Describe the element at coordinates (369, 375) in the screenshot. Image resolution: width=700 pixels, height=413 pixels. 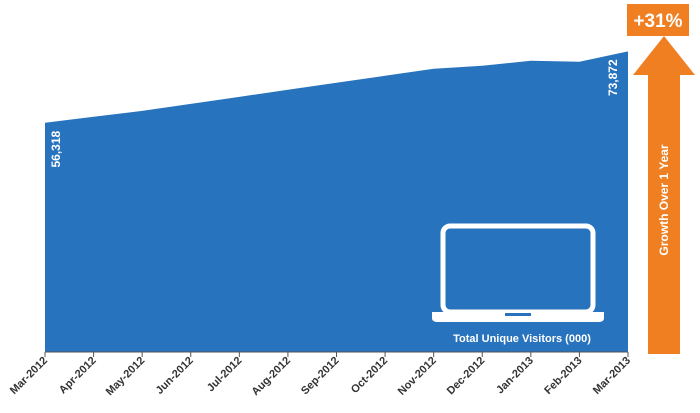
I see `x-tick-label: Oct-2012` at that location.